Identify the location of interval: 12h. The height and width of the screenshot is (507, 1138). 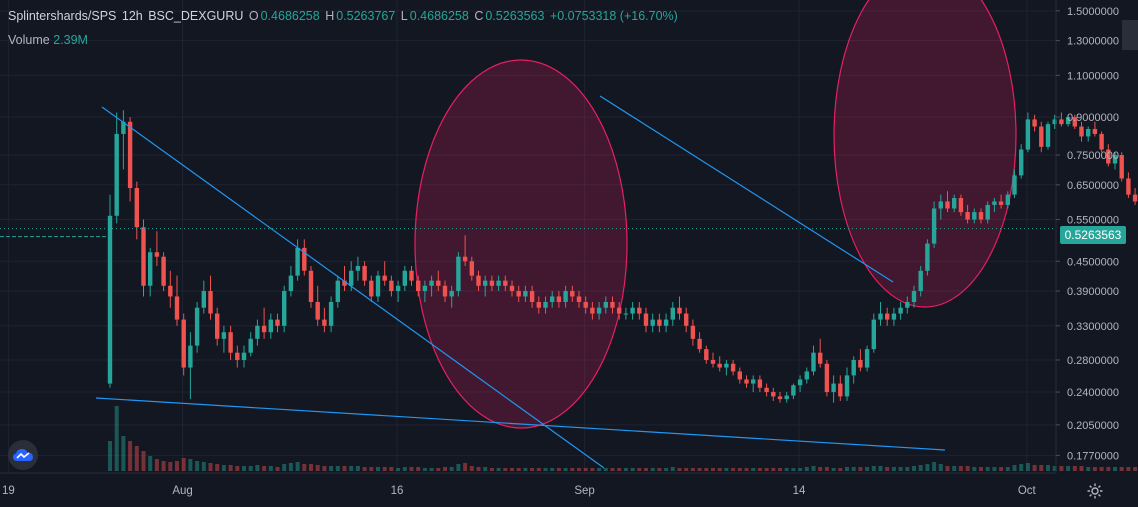
(132, 16).